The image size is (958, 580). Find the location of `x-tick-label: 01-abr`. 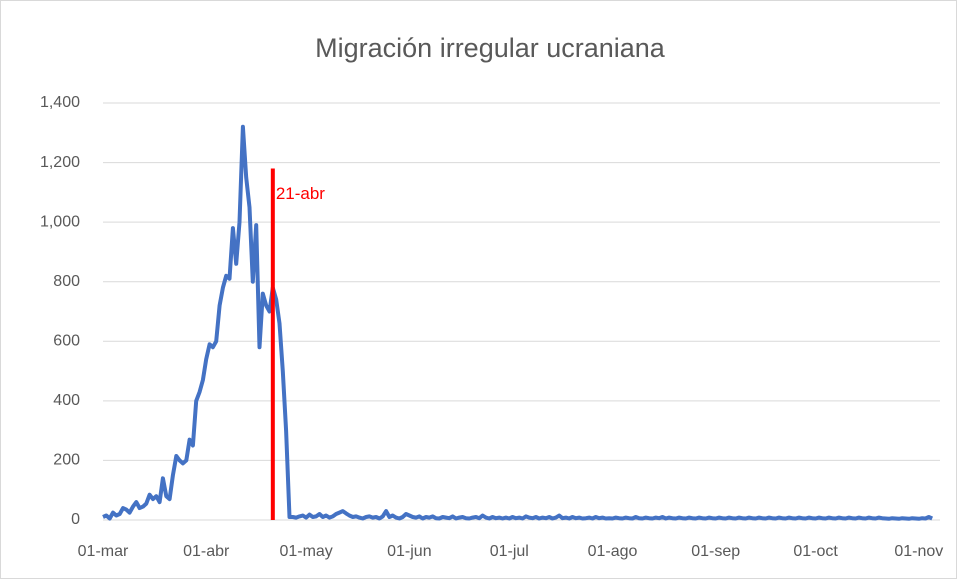

x-tick-label: 01-abr is located at coordinates (206, 551).